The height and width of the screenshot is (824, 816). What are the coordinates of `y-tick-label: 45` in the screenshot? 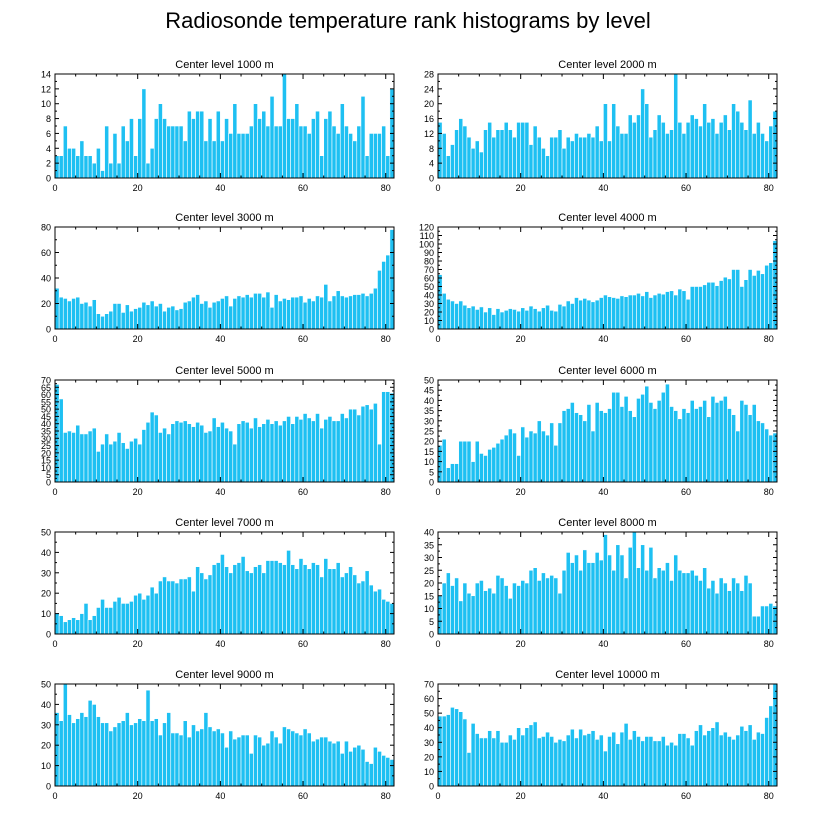 It's located at (429, 391).